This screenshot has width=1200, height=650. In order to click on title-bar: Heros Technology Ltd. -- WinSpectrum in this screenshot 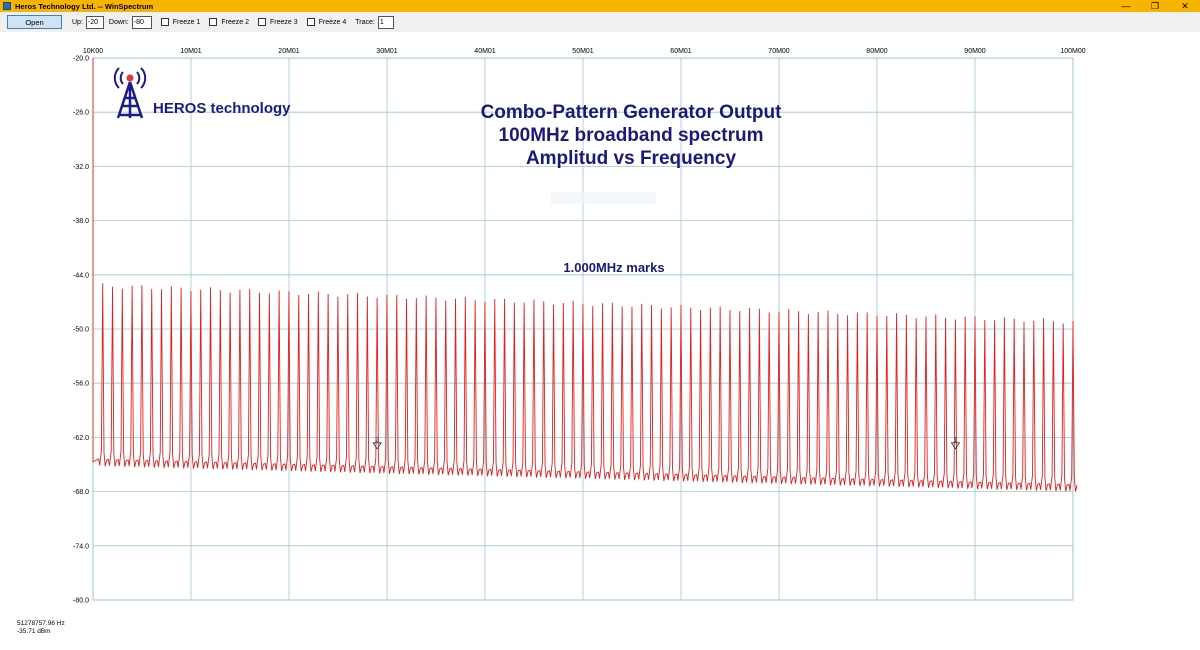, I will do `click(600, 6)`.